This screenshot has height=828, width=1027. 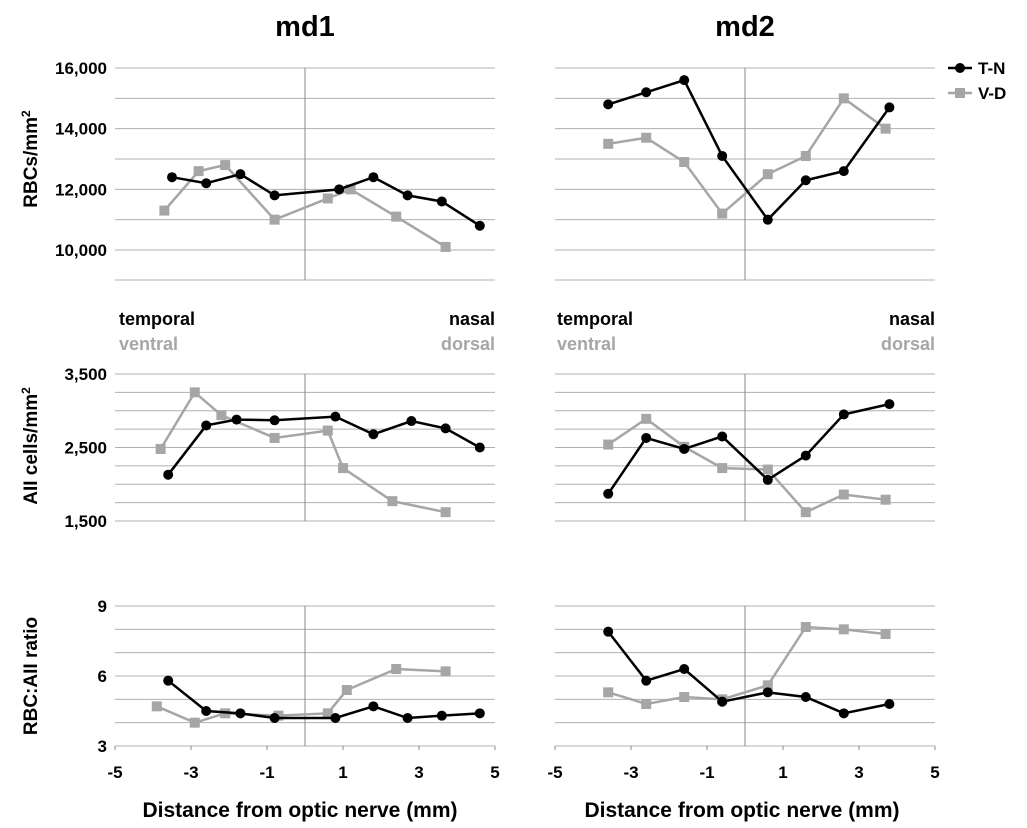 What do you see at coordinates (595, 319) in the screenshot?
I see `orientation-temporal-md2: temporal` at bounding box center [595, 319].